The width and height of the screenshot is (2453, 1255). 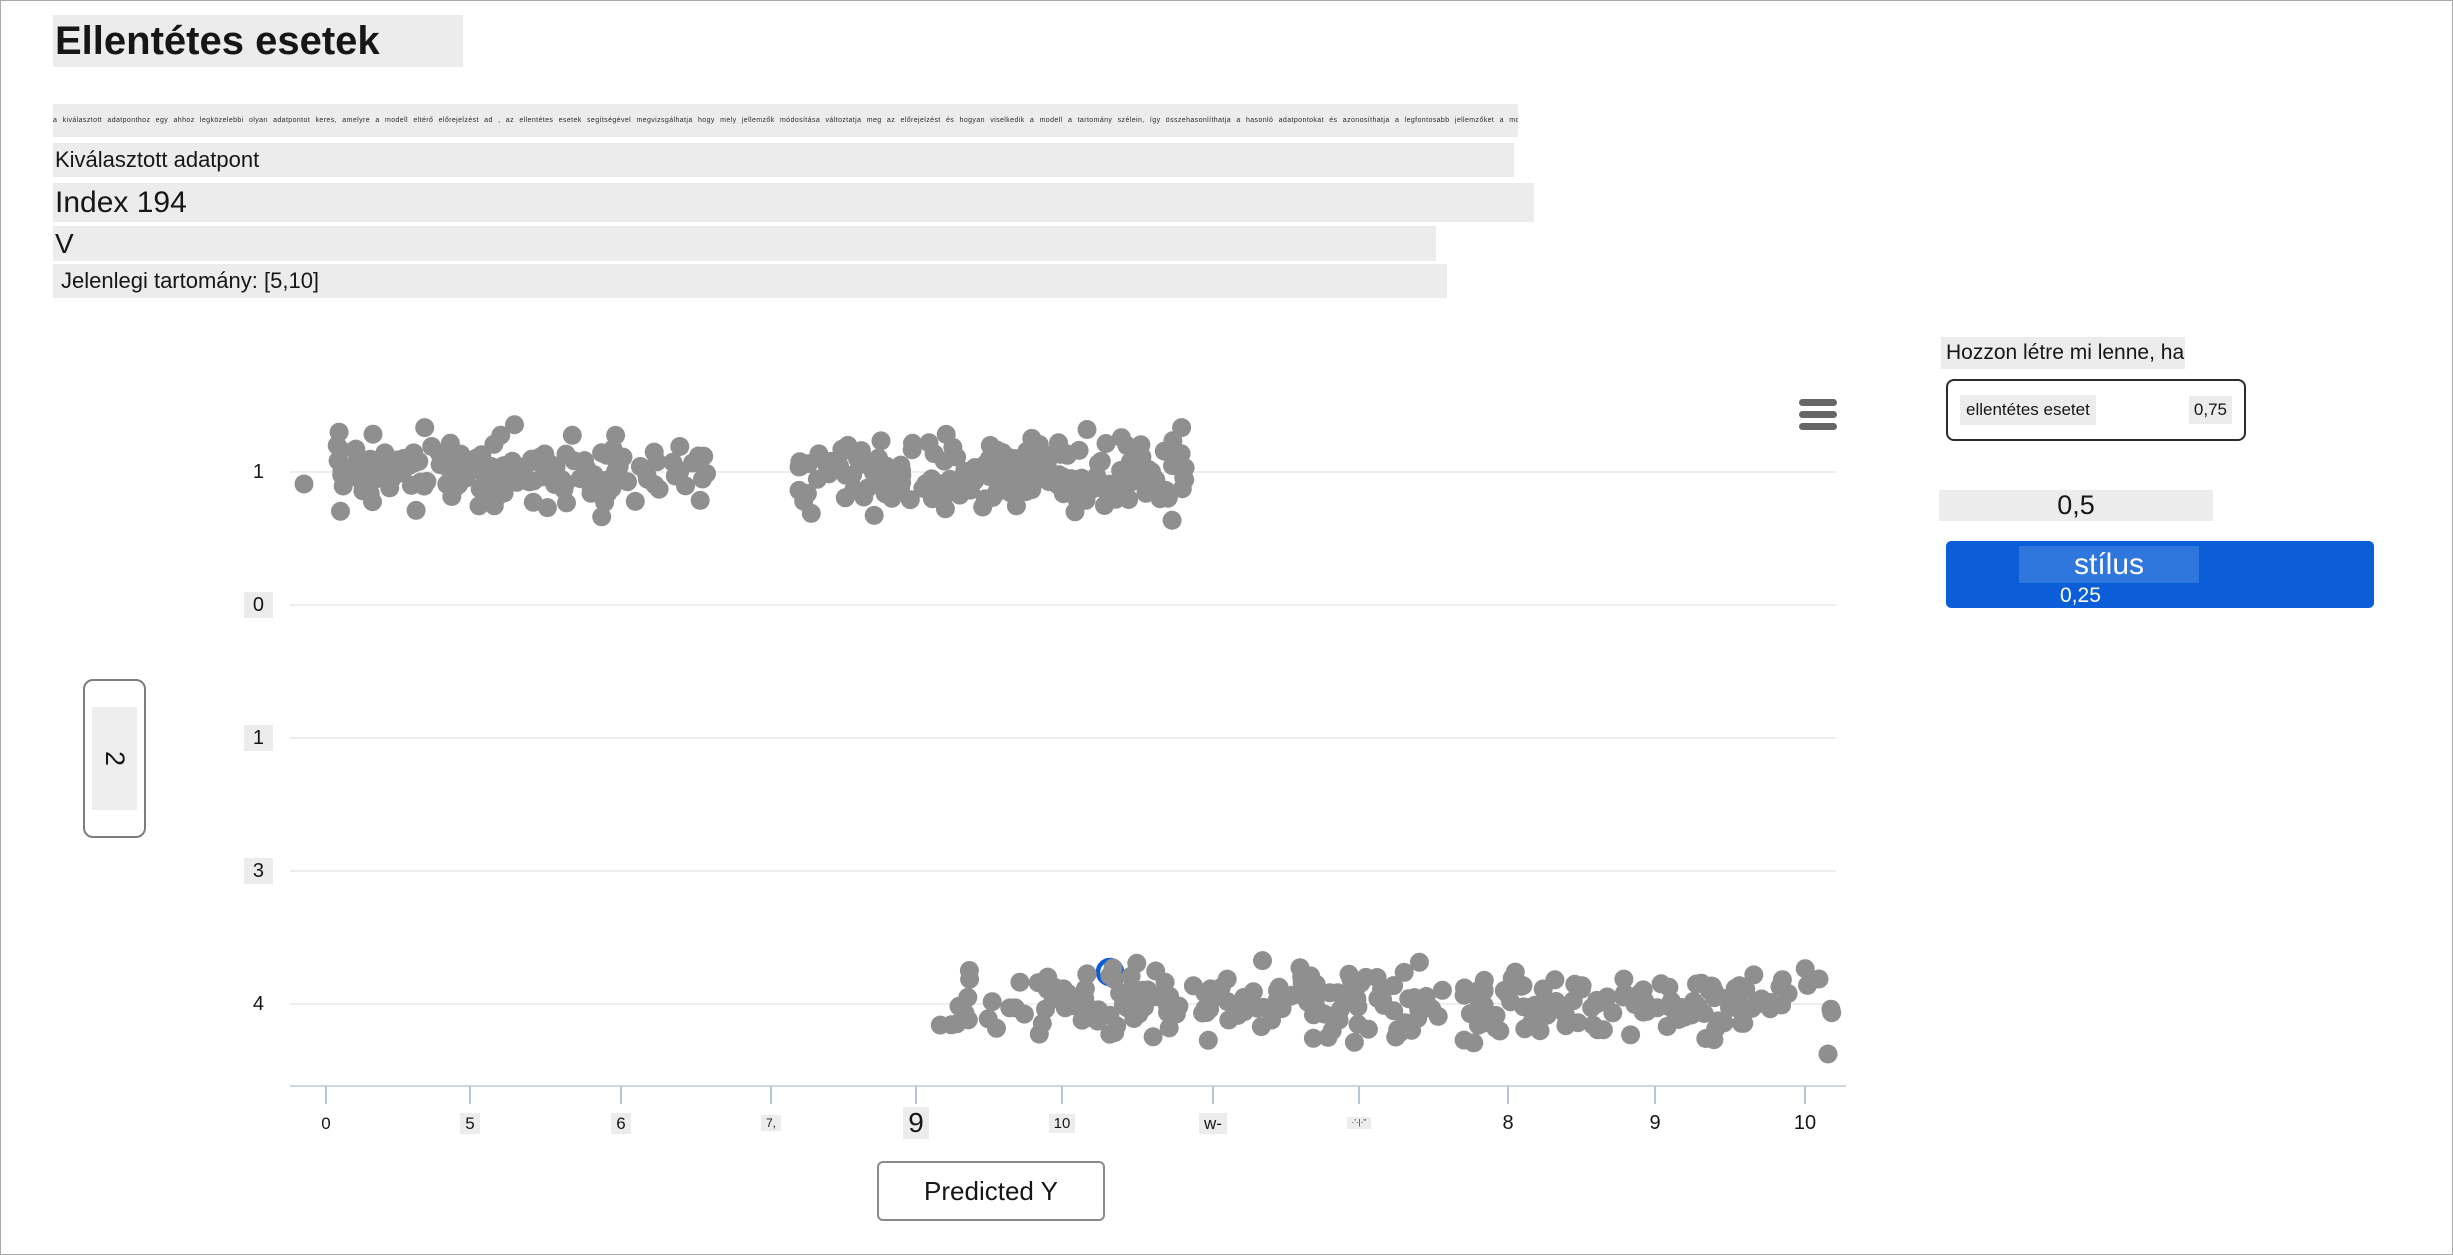 I want to click on x-axis-selector: Predicted Y, so click(x=991, y=1191).